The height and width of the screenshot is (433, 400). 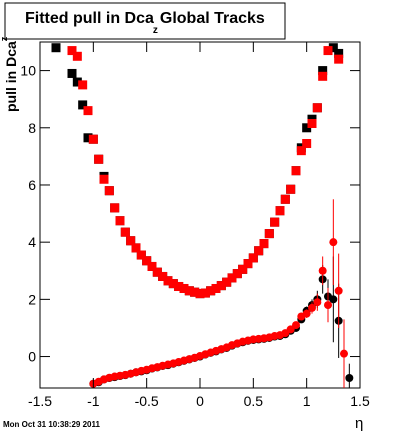 I want to click on title-box, so click(x=145, y=21).